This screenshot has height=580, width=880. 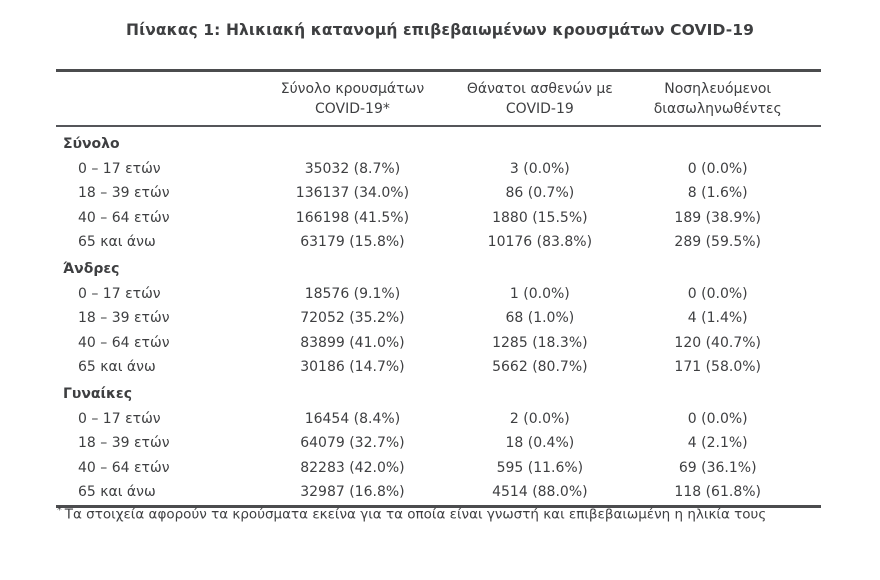 What do you see at coordinates (352, 99) in the screenshot?
I see `header-cases: Σύνολο κρουσμάτων COVID-19*` at bounding box center [352, 99].